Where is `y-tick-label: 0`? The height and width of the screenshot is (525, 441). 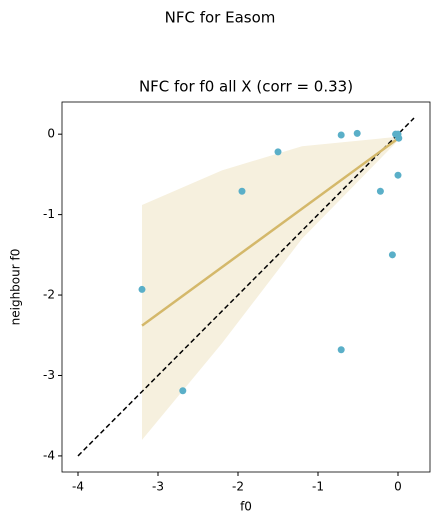
y-tick-label: 0 is located at coordinates (51, 134).